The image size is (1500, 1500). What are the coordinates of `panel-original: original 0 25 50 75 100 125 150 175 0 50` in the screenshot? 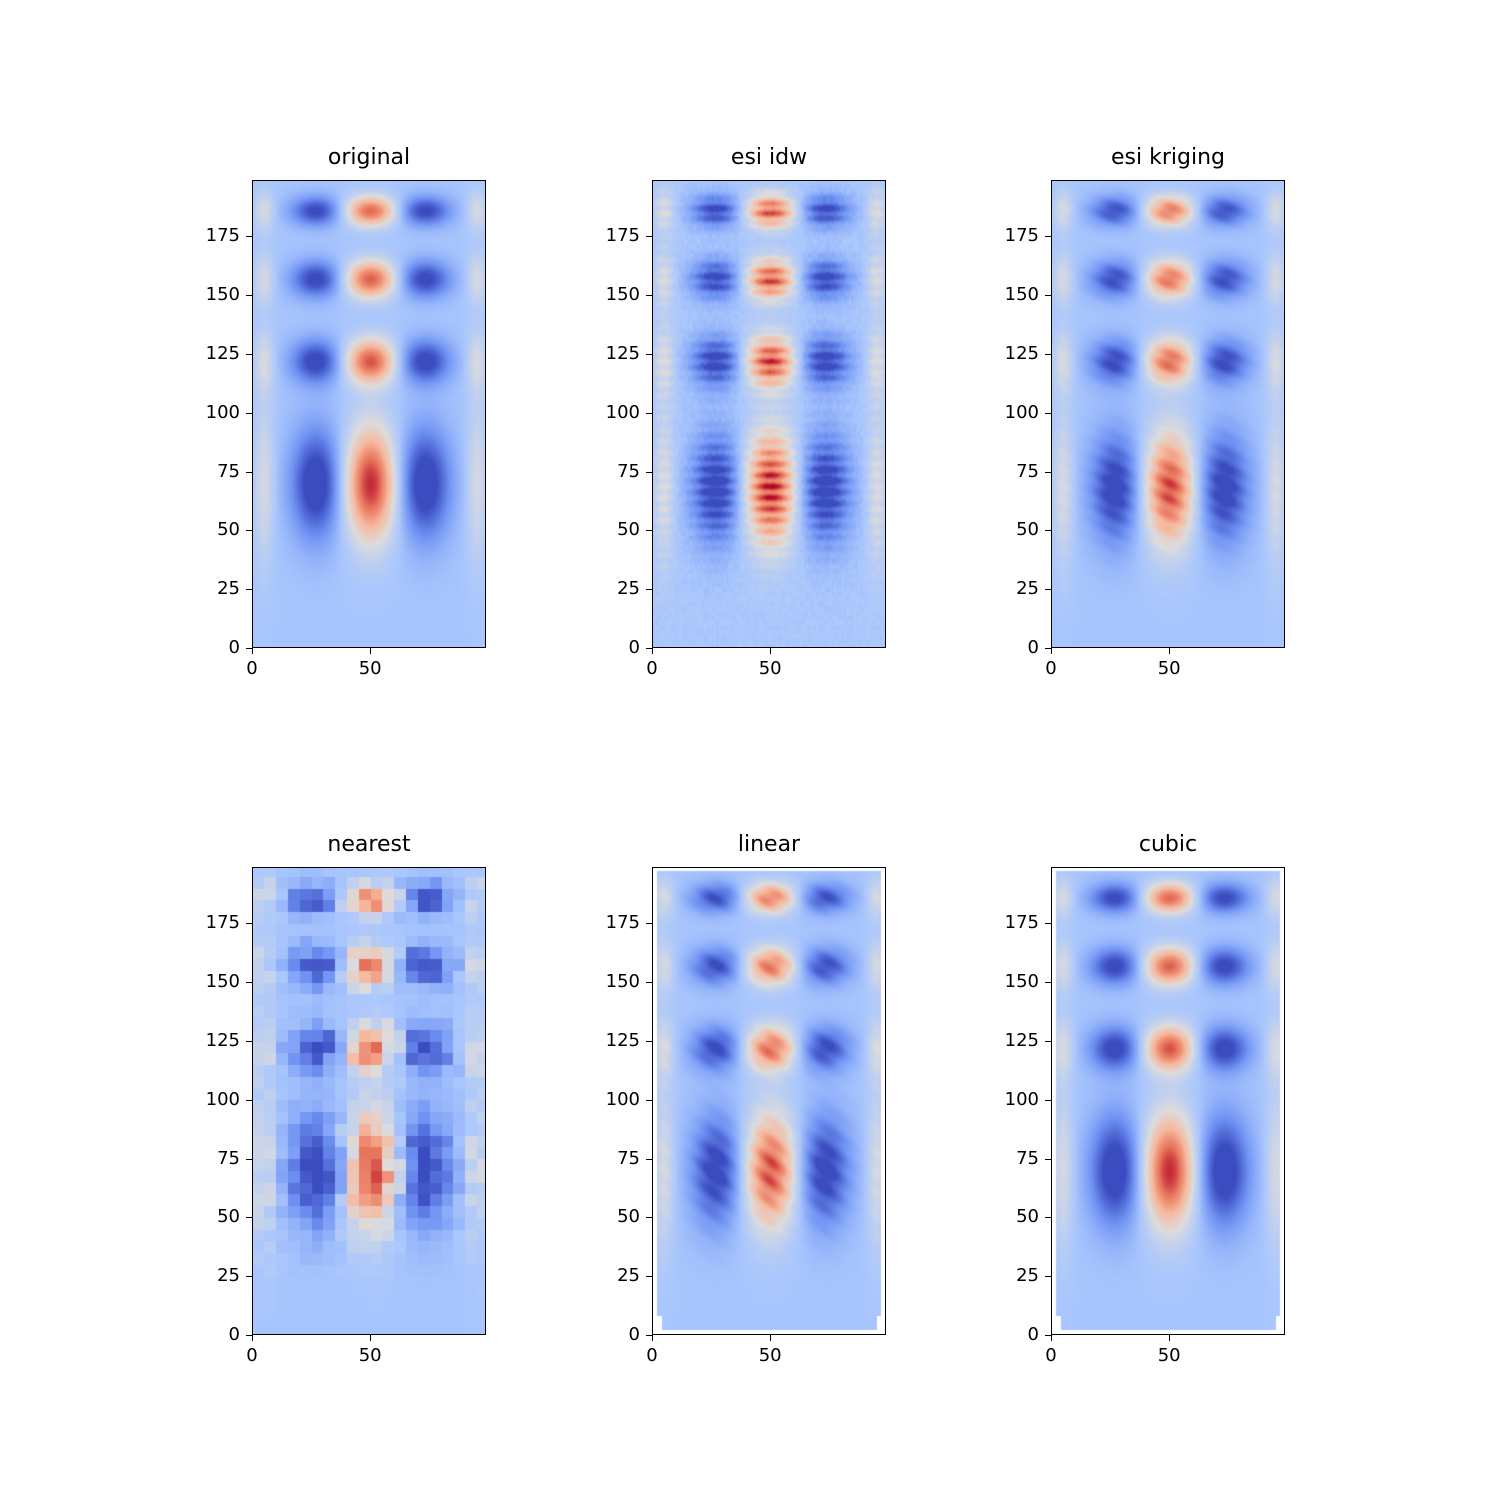 It's located at (346, 411).